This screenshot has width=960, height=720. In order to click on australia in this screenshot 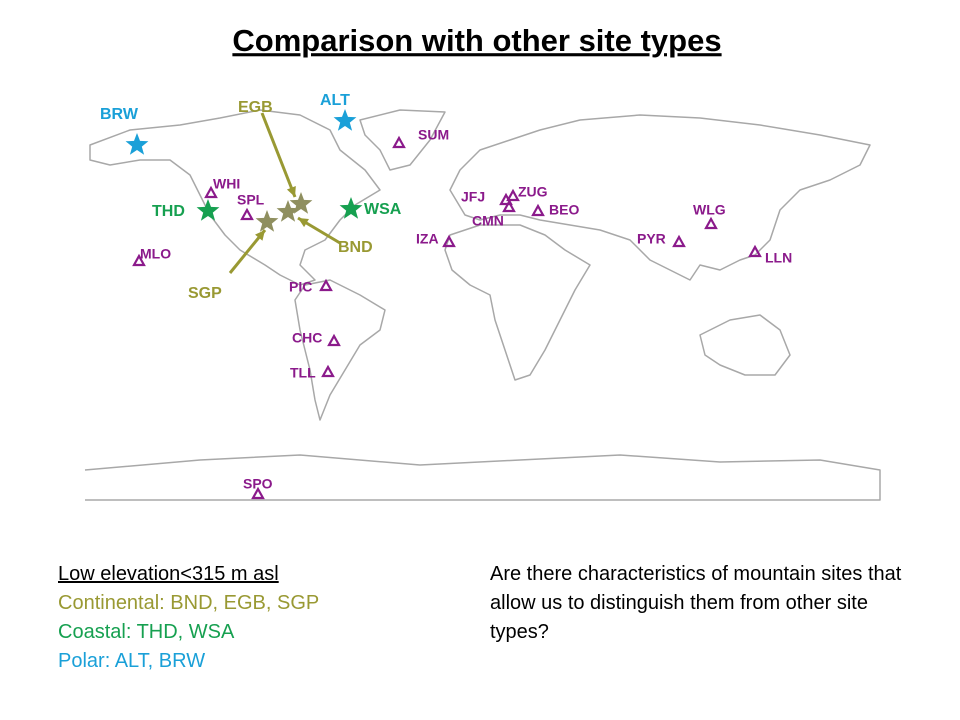, I will do `click(745, 345)`.